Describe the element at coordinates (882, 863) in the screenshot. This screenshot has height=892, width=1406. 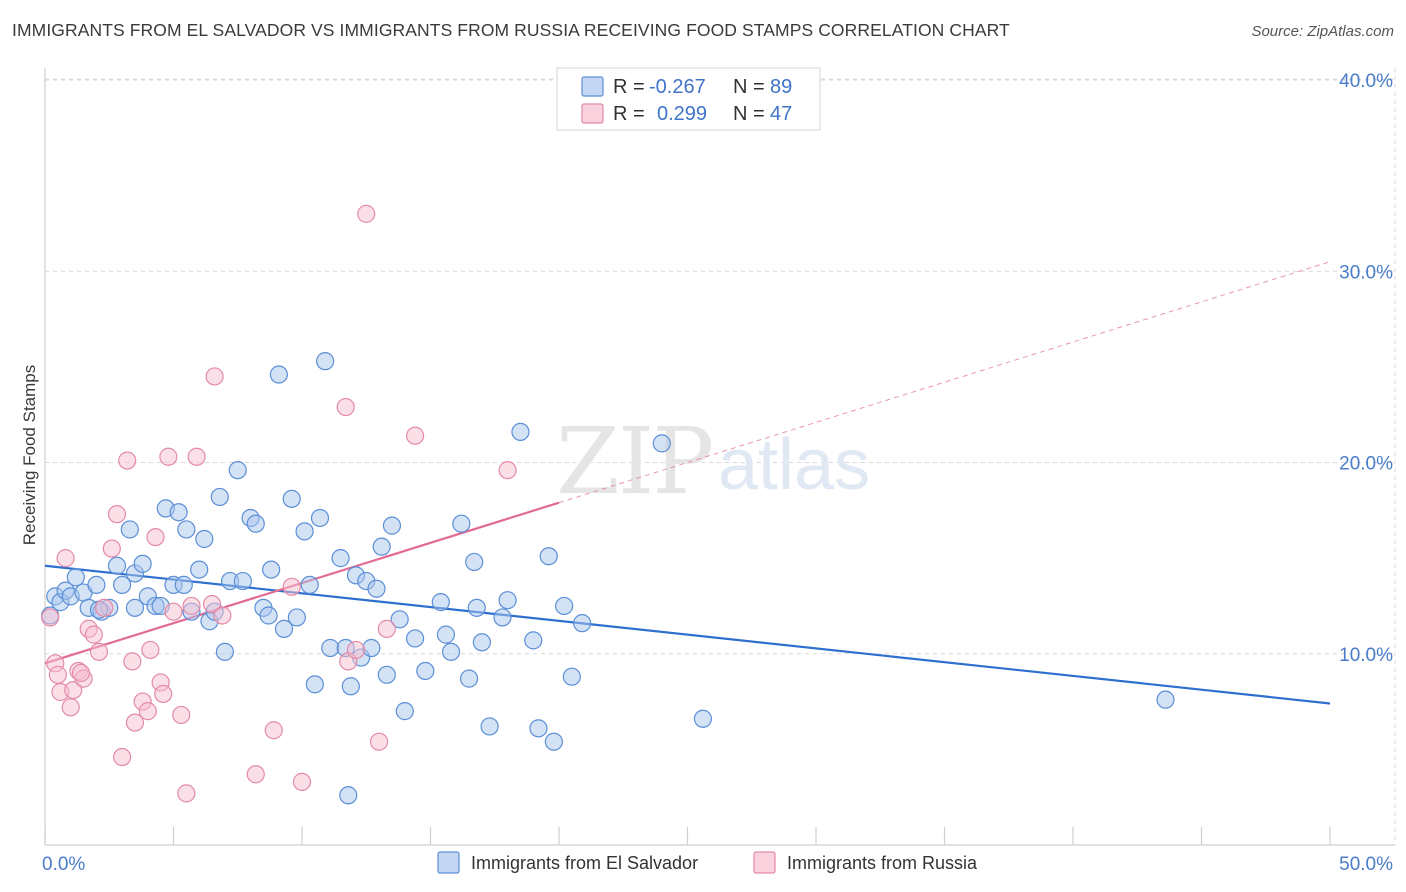
I see `bottom-legend-label-russia: Immigrants from Russia` at that location.